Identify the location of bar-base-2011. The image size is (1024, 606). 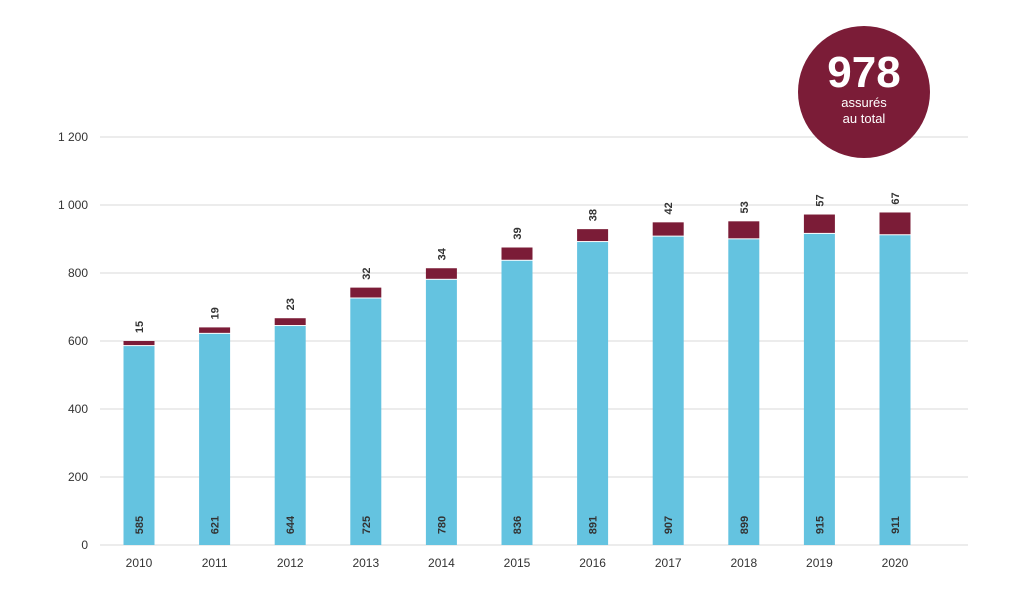
(215, 439).